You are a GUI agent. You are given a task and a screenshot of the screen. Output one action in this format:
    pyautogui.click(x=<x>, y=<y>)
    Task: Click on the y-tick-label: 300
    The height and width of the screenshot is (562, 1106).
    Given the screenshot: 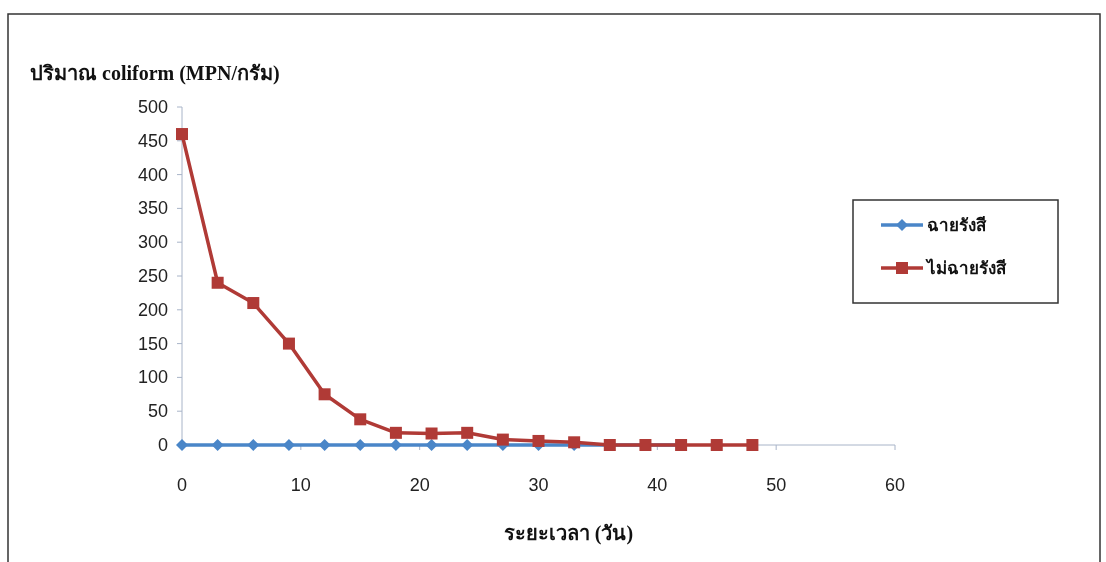 What is the action you would take?
    pyautogui.click(x=152, y=242)
    